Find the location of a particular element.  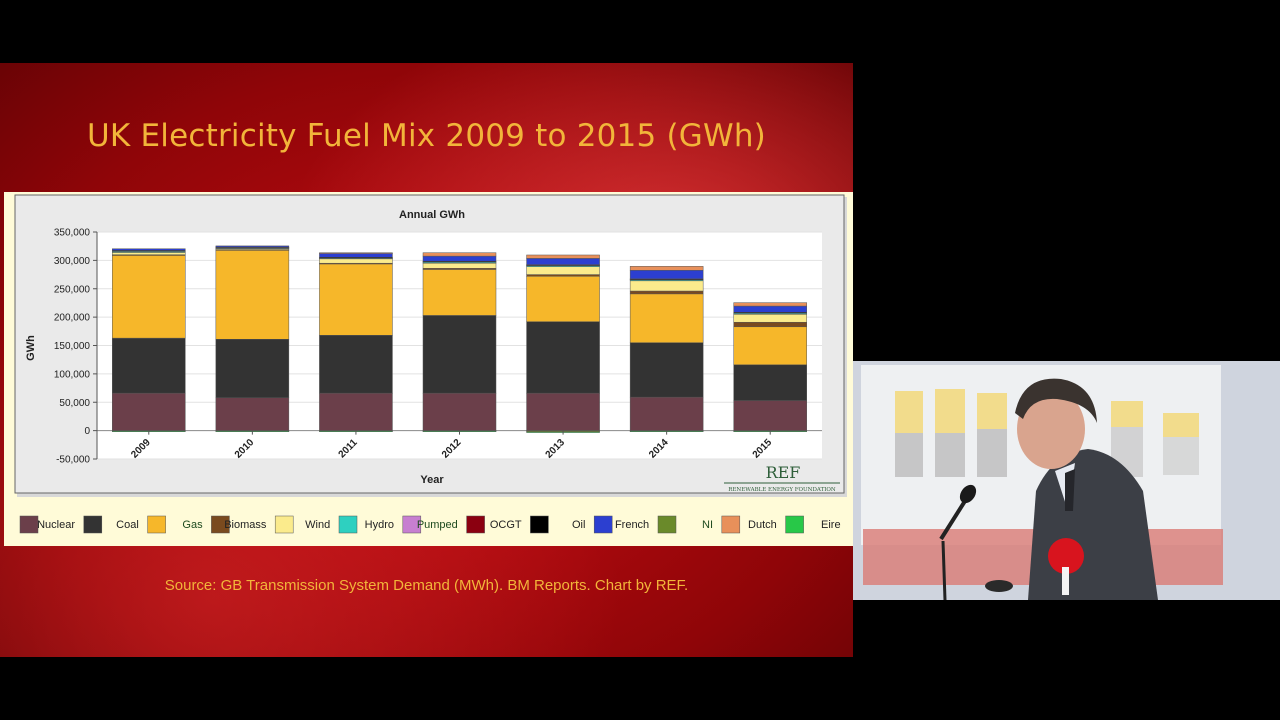

x-axis-label: Year is located at coordinates (432, 480).